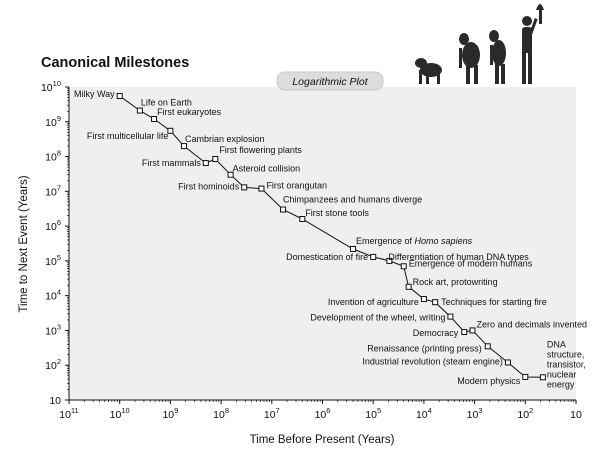  I want to click on x-tick-label: 10⁷, so click(272, 413).